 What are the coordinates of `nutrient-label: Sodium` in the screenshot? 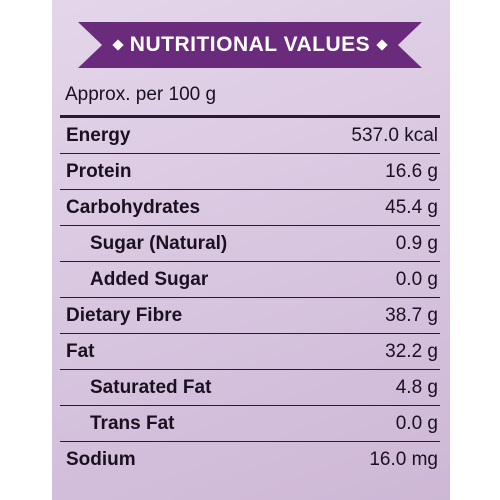 It's located at (101, 459).